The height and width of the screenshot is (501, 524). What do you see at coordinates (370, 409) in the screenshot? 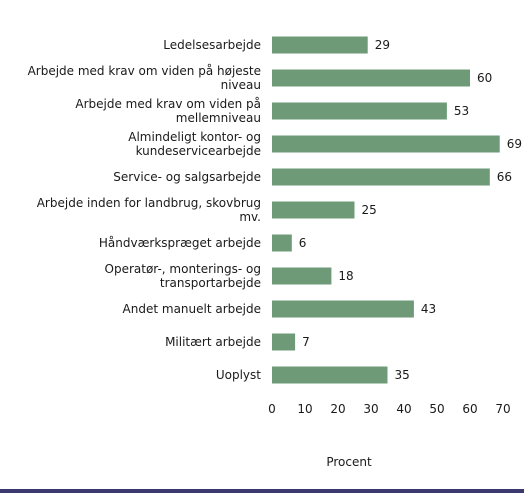
I see `x-tick-label-3: 30` at bounding box center [370, 409].